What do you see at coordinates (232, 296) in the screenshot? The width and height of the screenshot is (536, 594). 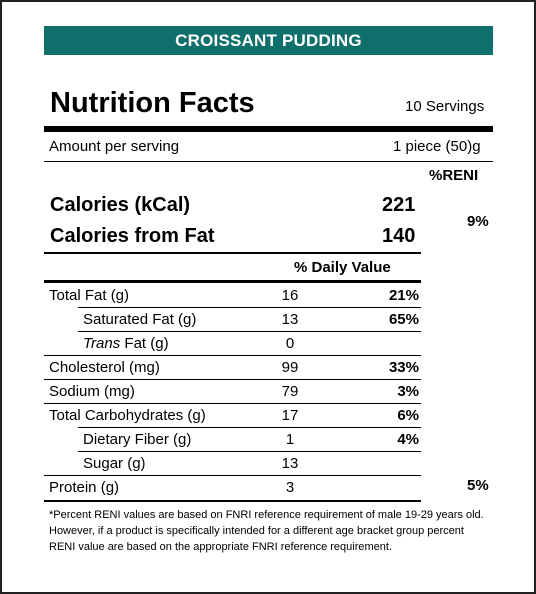 I see `nutrient-row-total-fat: Total Fat (g) 16 21%` at bounding box center [232, 296].